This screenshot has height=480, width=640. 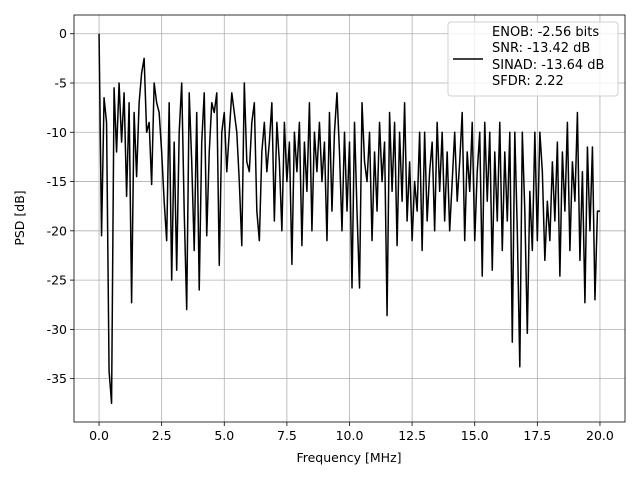 I want to click on y-tick-label: -35, so click(x=57, y=378).